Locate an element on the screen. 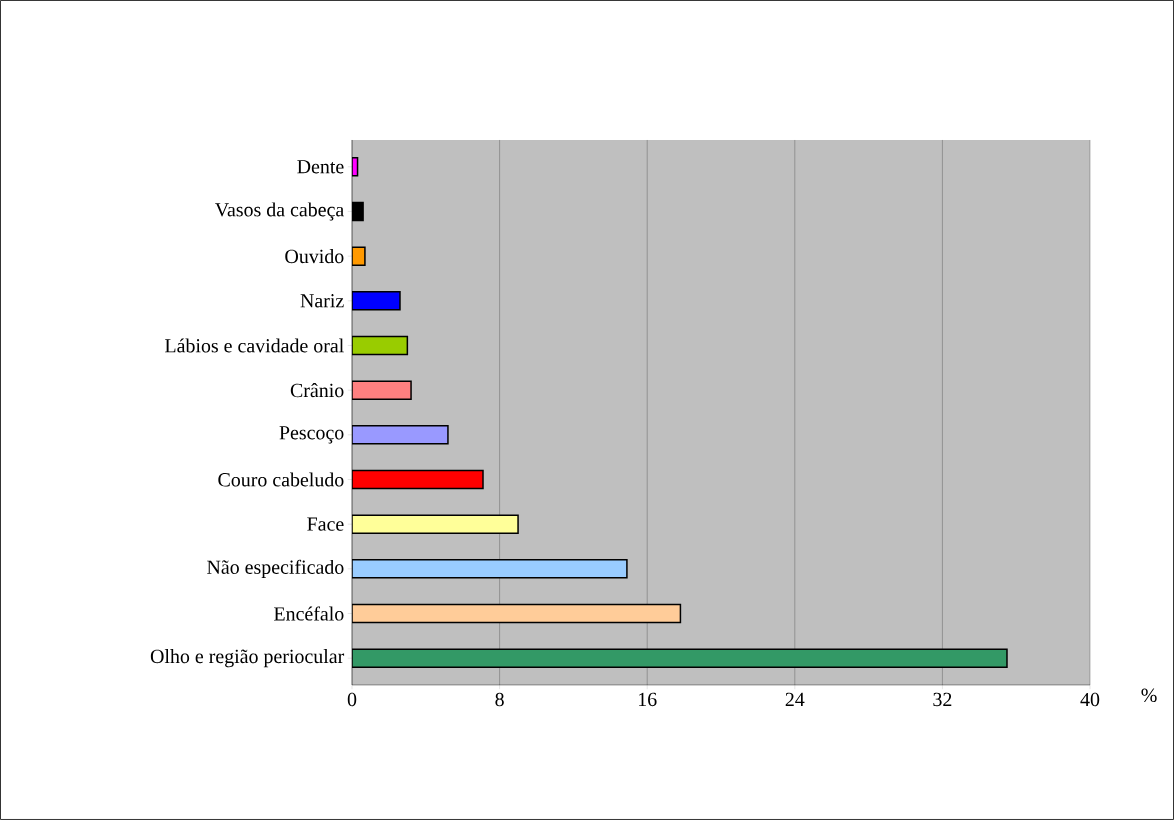  x-tick-label: 16 is located at coordinates (648, 699).